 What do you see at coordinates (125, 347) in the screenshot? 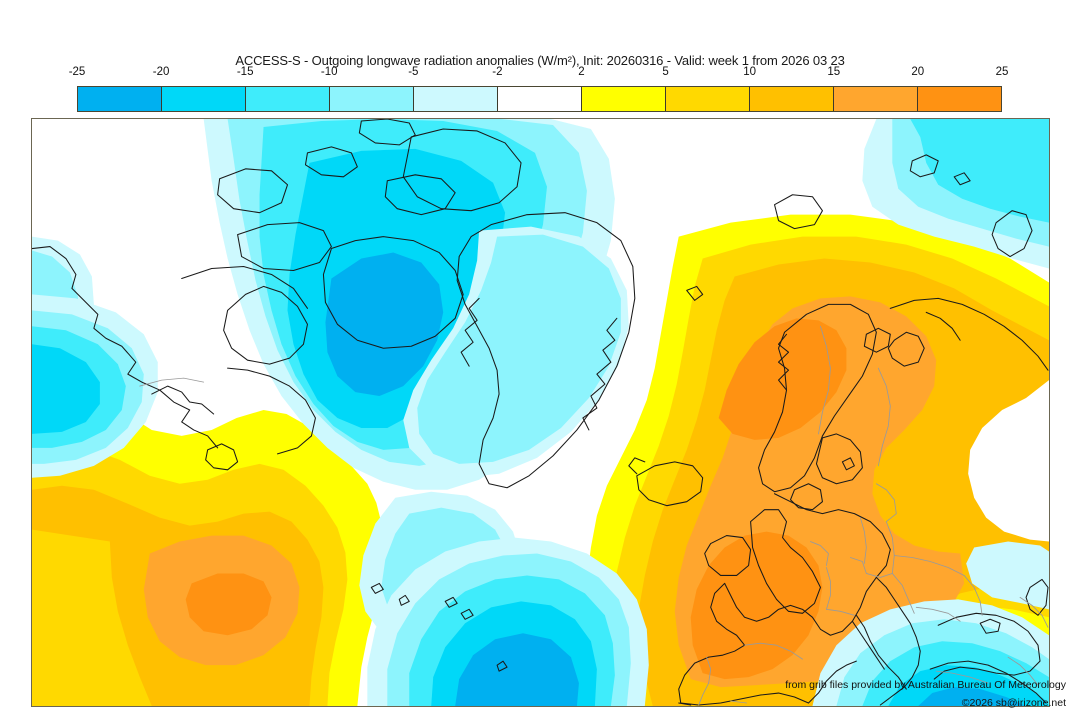
I see `coastline-north-america` at bounding box center [125, 347].